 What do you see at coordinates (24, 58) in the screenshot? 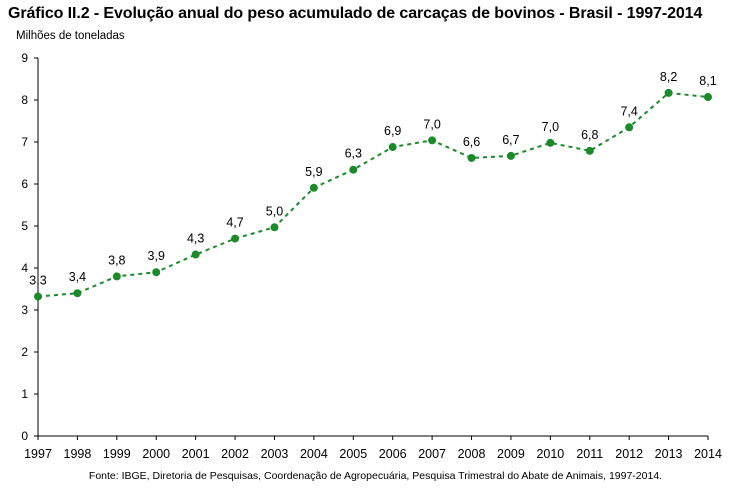
I see `y-tick-label: 9` at bounding box center [24, 58].